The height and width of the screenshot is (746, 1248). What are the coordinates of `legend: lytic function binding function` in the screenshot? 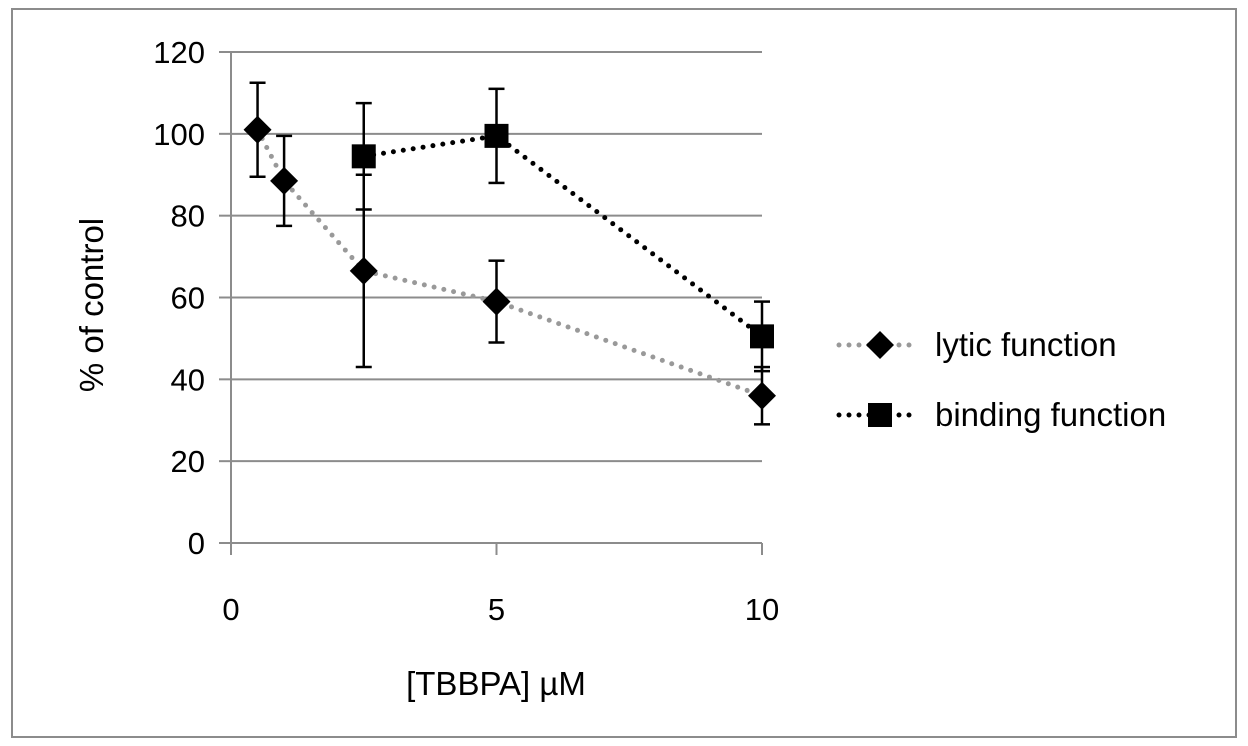 It's located at (1001, 379).